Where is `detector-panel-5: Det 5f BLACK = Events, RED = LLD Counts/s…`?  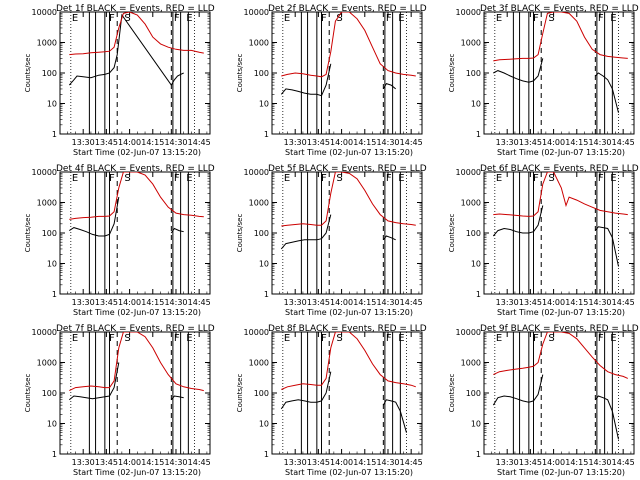 detector-panel-5: Det 5f BLACK = Events, RED = LLD Counts/s… is located at coordinates (331, 240).